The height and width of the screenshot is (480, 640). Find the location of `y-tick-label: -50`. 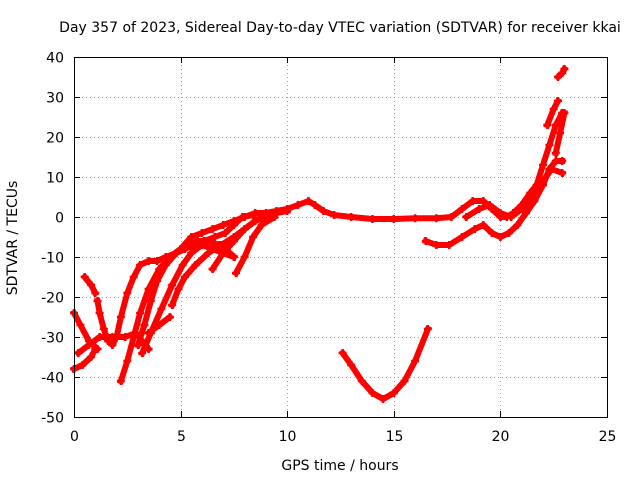

y-tick-label: -50 is located at coordinates (52, 419).